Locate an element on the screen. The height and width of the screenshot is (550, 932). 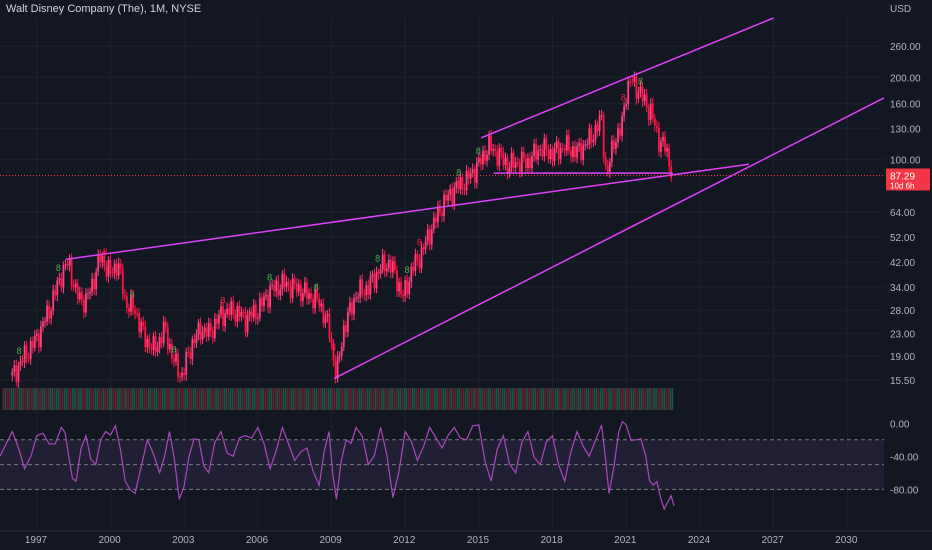
volume-strip is located at coordinates (338, 399).